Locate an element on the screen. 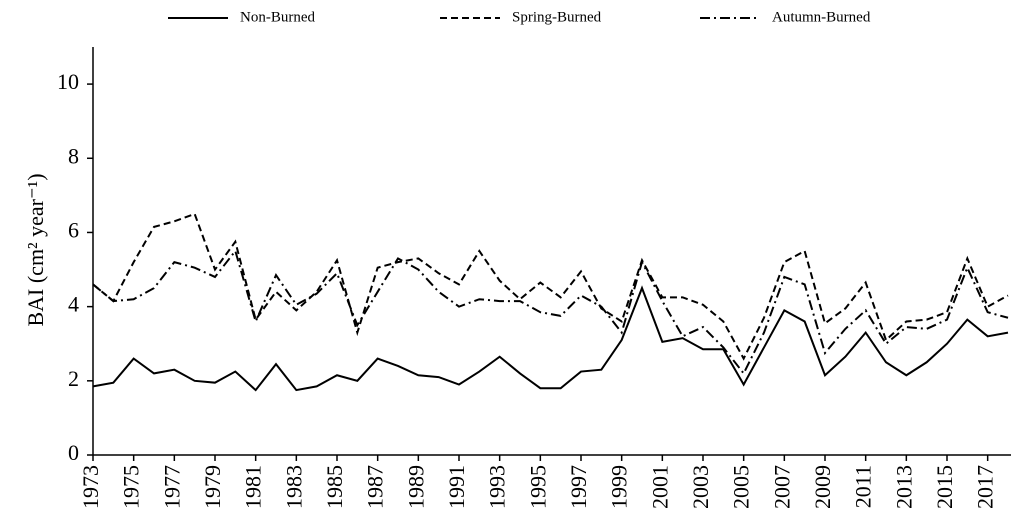 The image size is (1011, 529). x-tick-label: 1999 is located at coordinates (619, 487).